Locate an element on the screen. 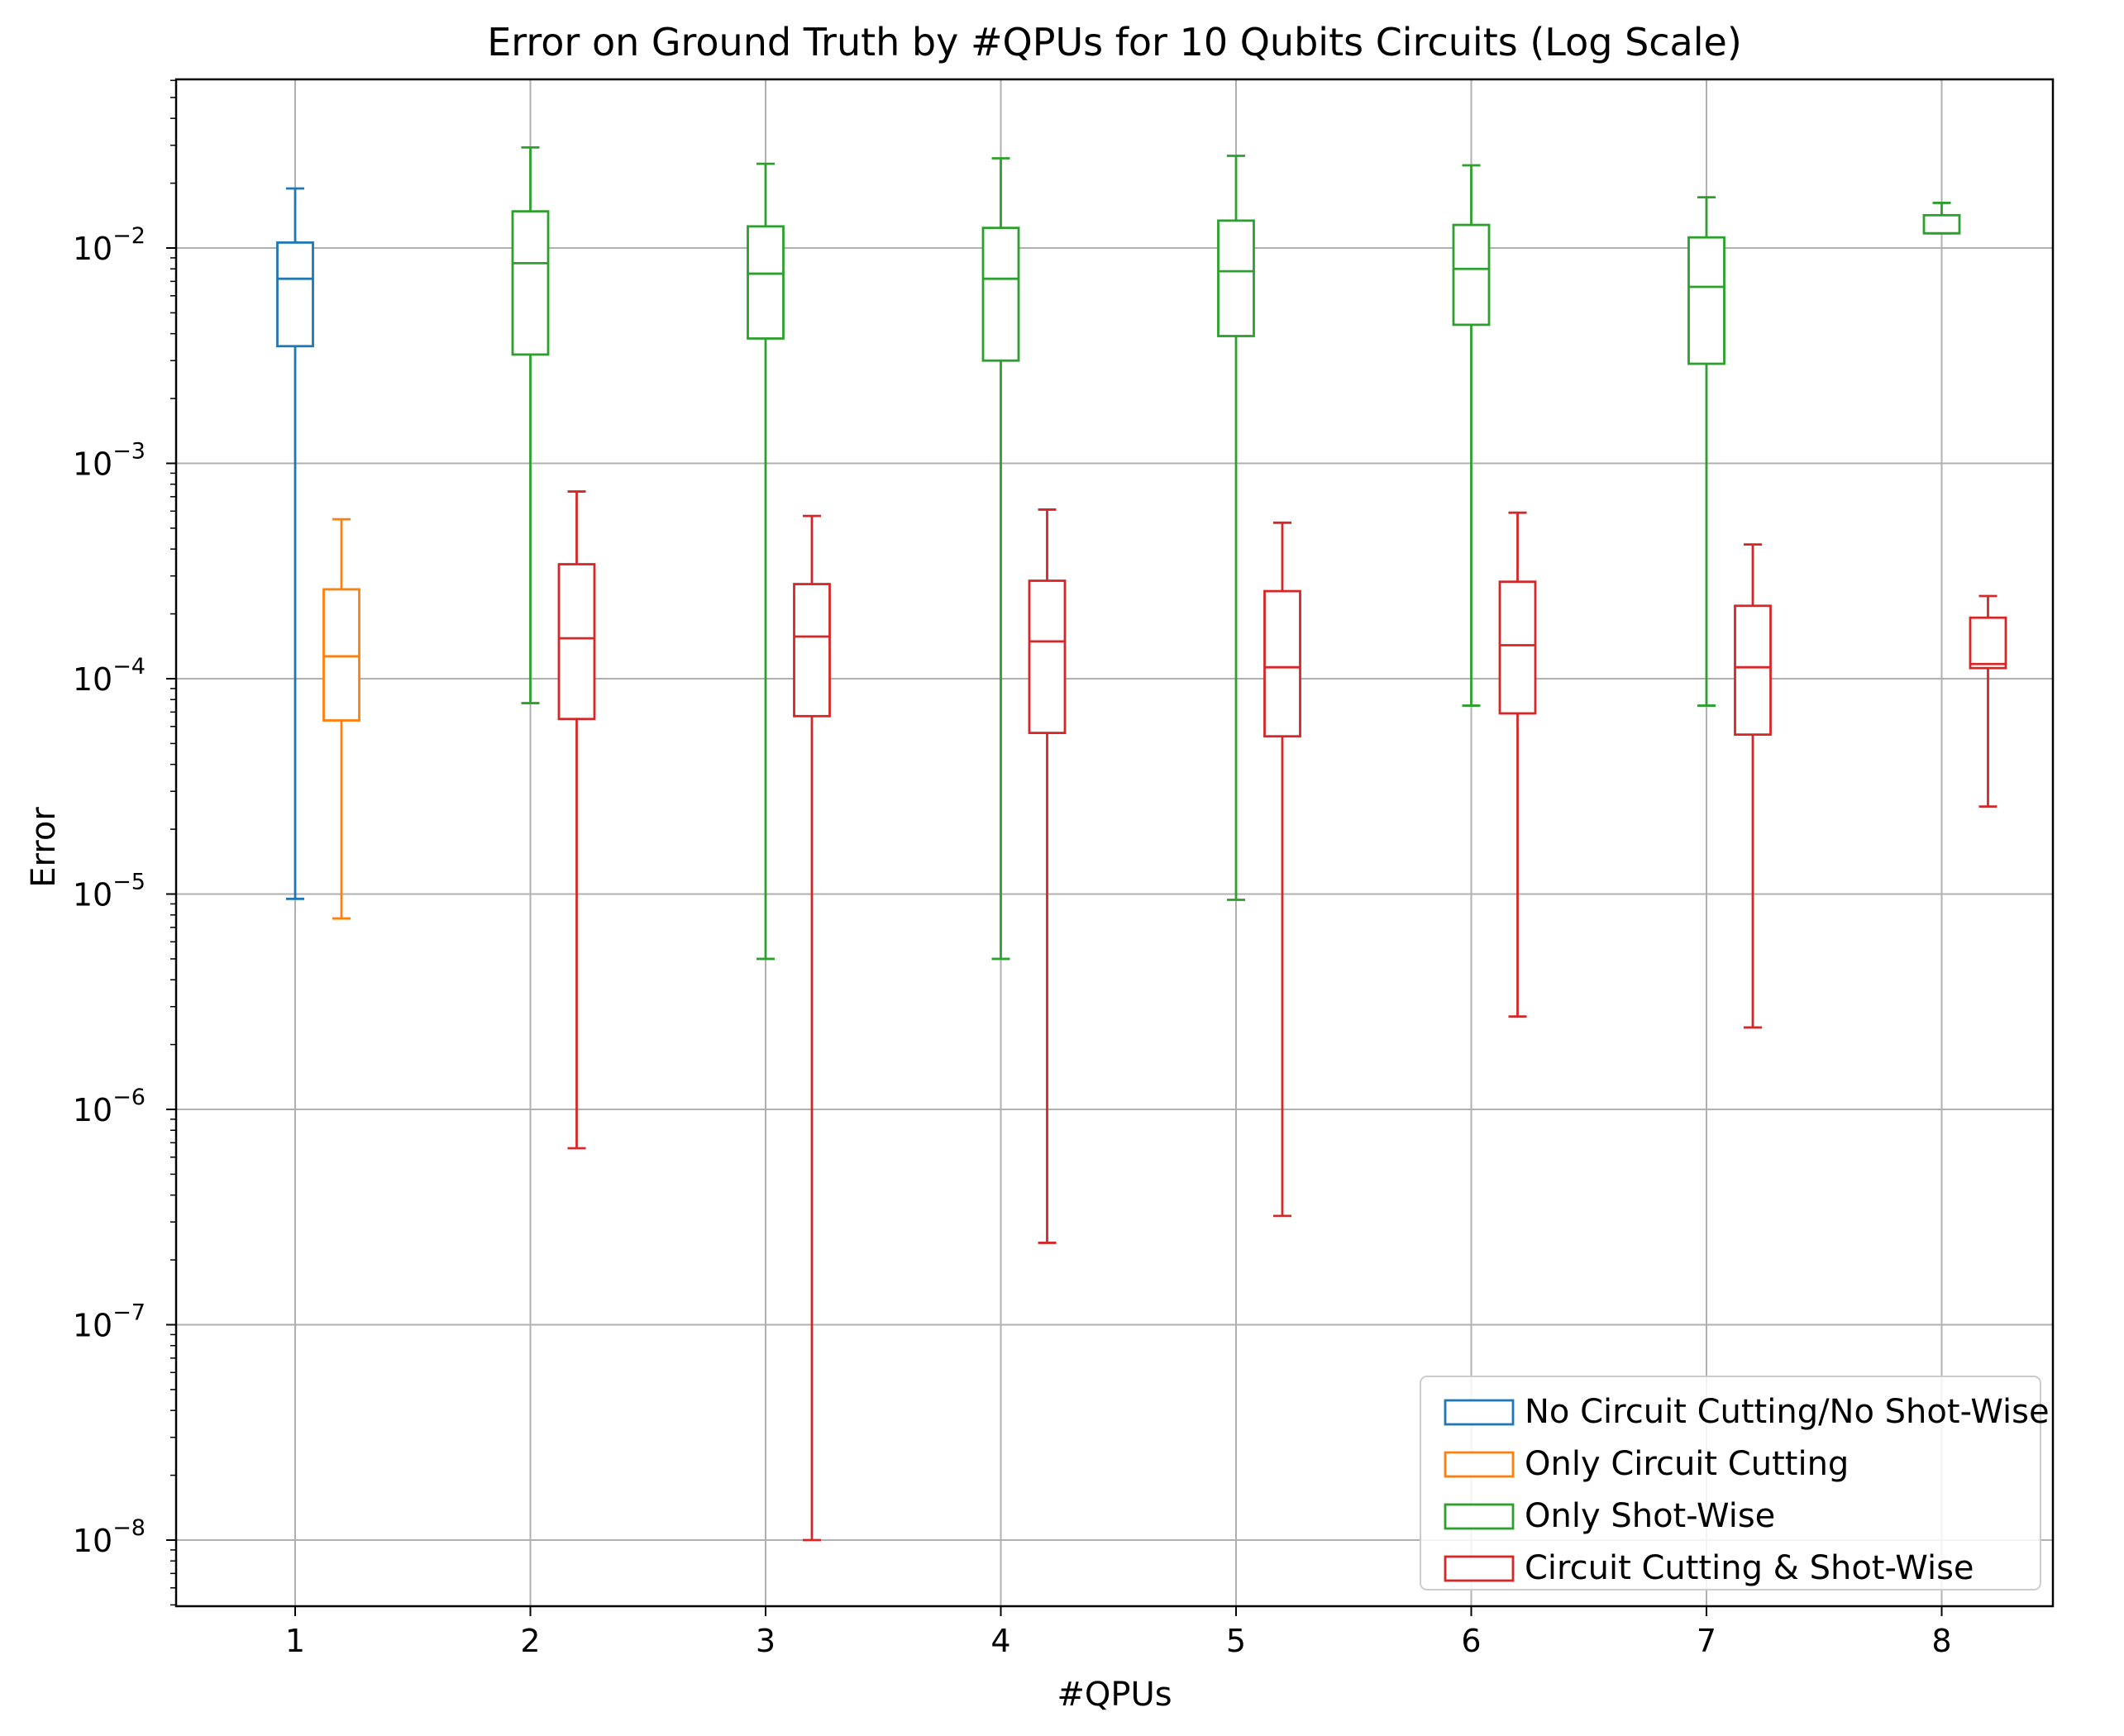  x-tick-label: 2 is located at coordinates (530, 1641).